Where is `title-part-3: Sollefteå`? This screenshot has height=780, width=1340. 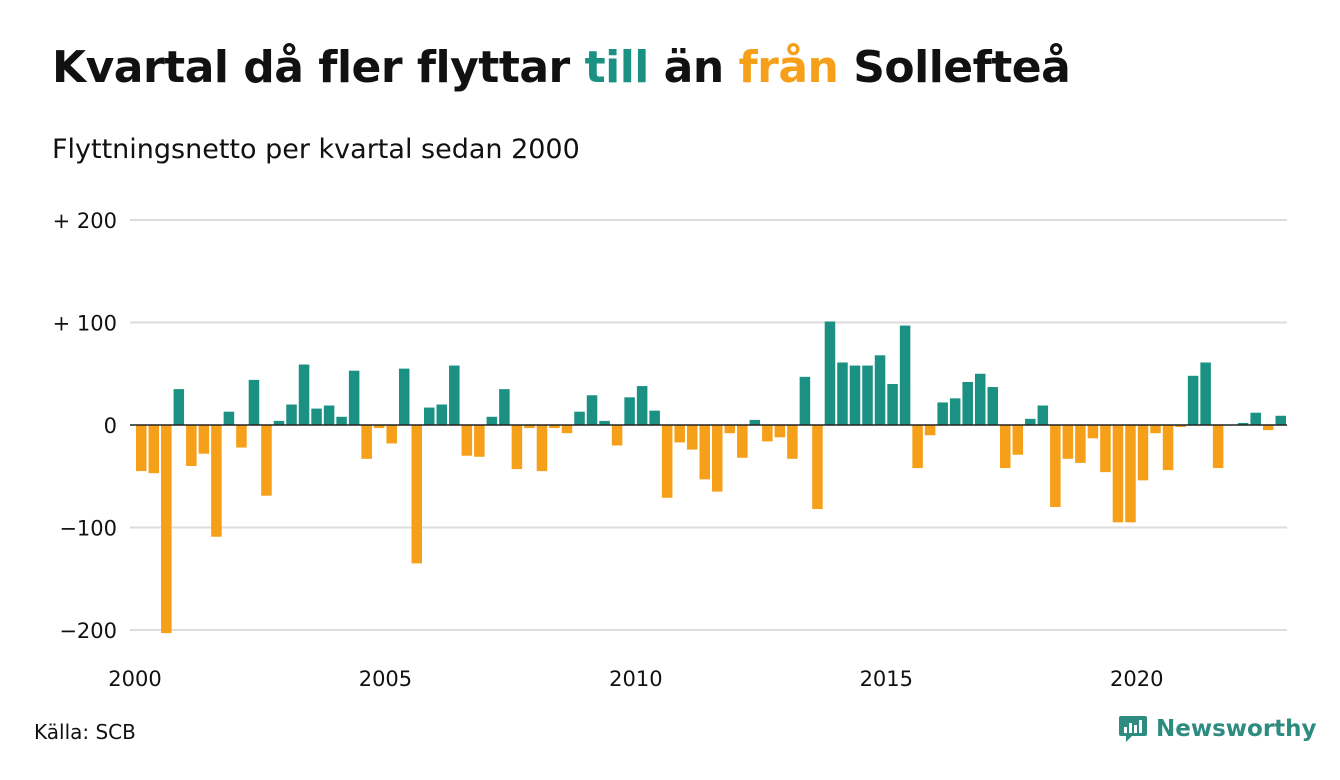 title-part-3: Sollefteå is located at coordinates (954, 67).